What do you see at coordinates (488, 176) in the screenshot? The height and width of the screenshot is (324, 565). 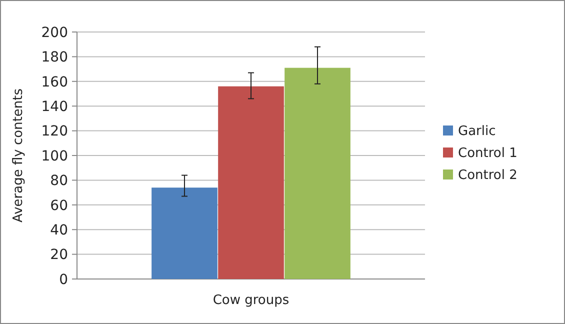 I see `legend-label: Control 2` at bounding box center [488, 176].